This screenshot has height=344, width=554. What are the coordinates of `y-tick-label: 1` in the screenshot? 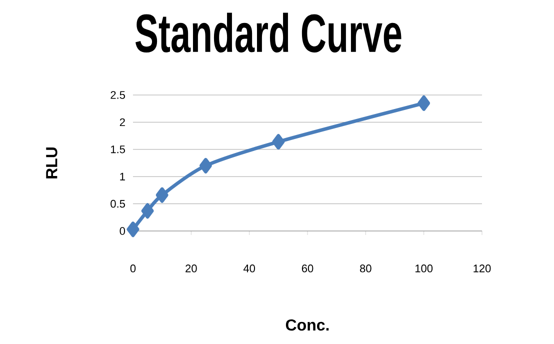 It's located at (122, 176).